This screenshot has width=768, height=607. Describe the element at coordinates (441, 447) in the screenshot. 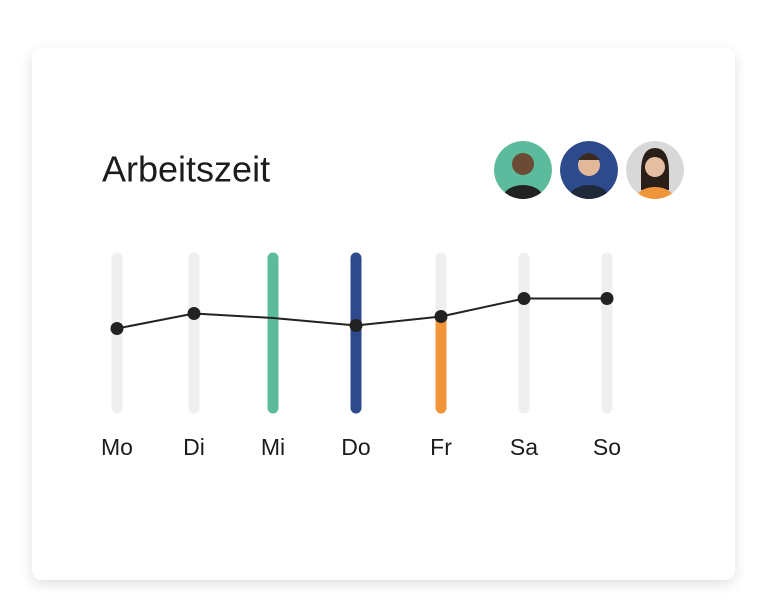

I see `x-tick-label: Fr` at that location.